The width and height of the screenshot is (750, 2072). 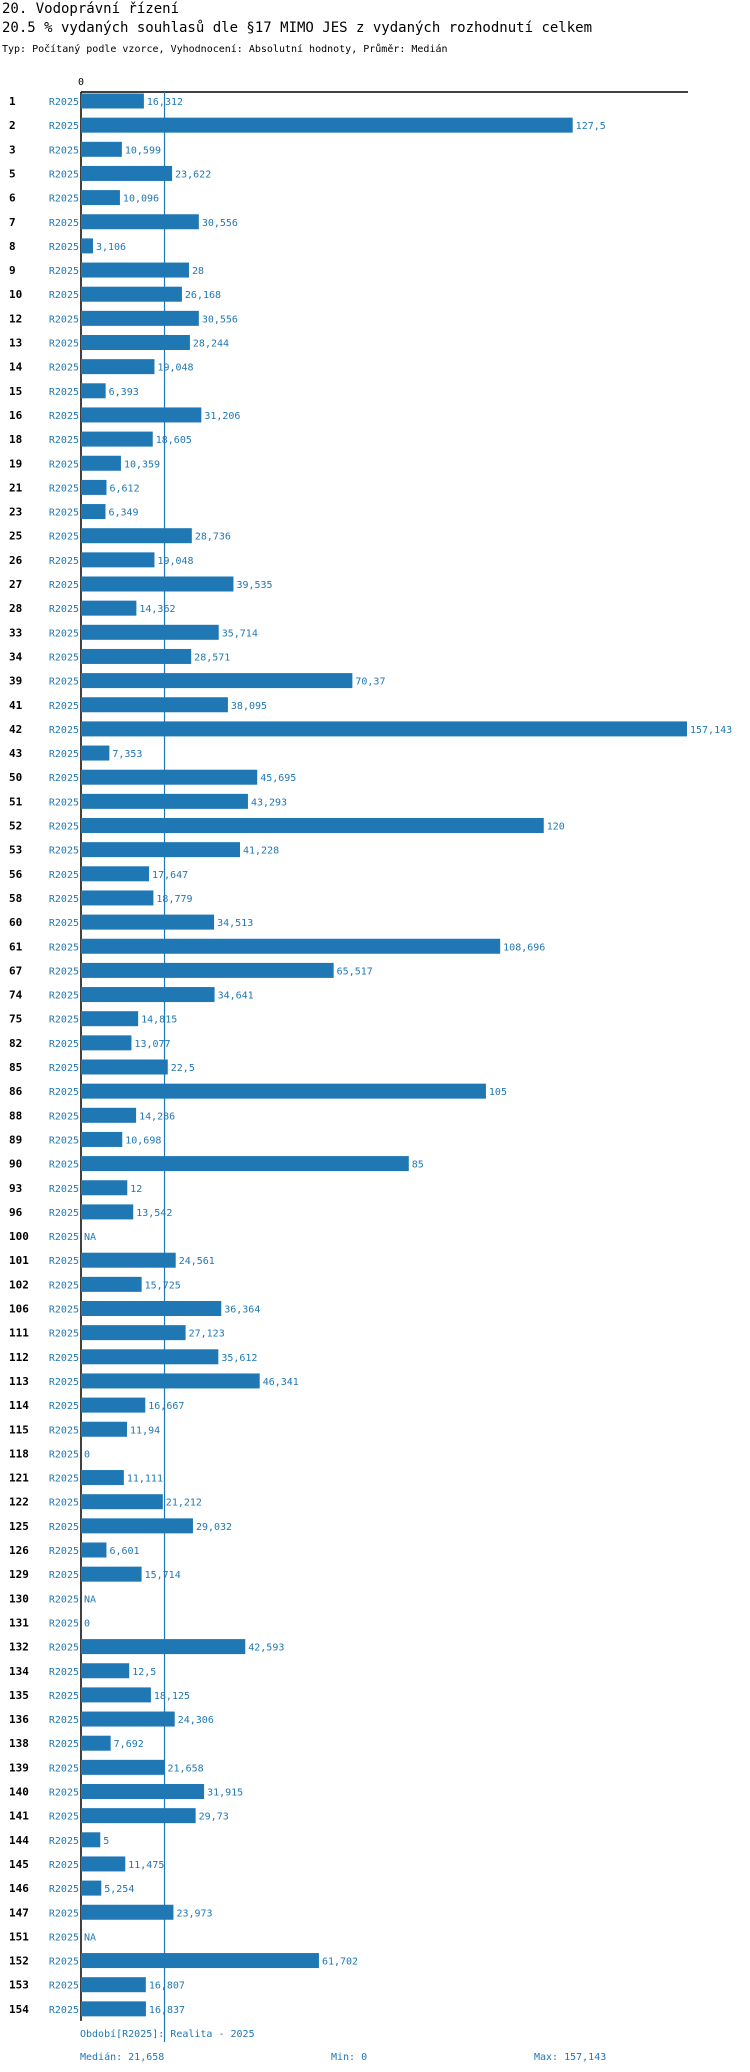 What do you see at coordinates (124, 488) in the screenshot?
I see `bar-value-label: 6,612` at bounding box center [124, 488].